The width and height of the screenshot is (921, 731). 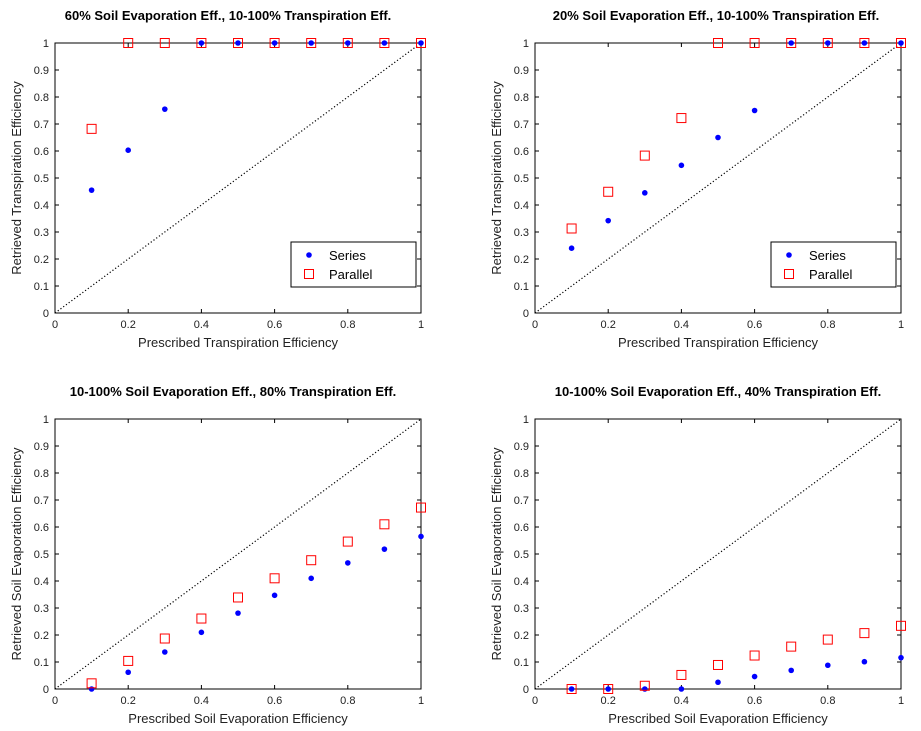 I want to click on legend: Series Parallel, so click(x=353, y=264).